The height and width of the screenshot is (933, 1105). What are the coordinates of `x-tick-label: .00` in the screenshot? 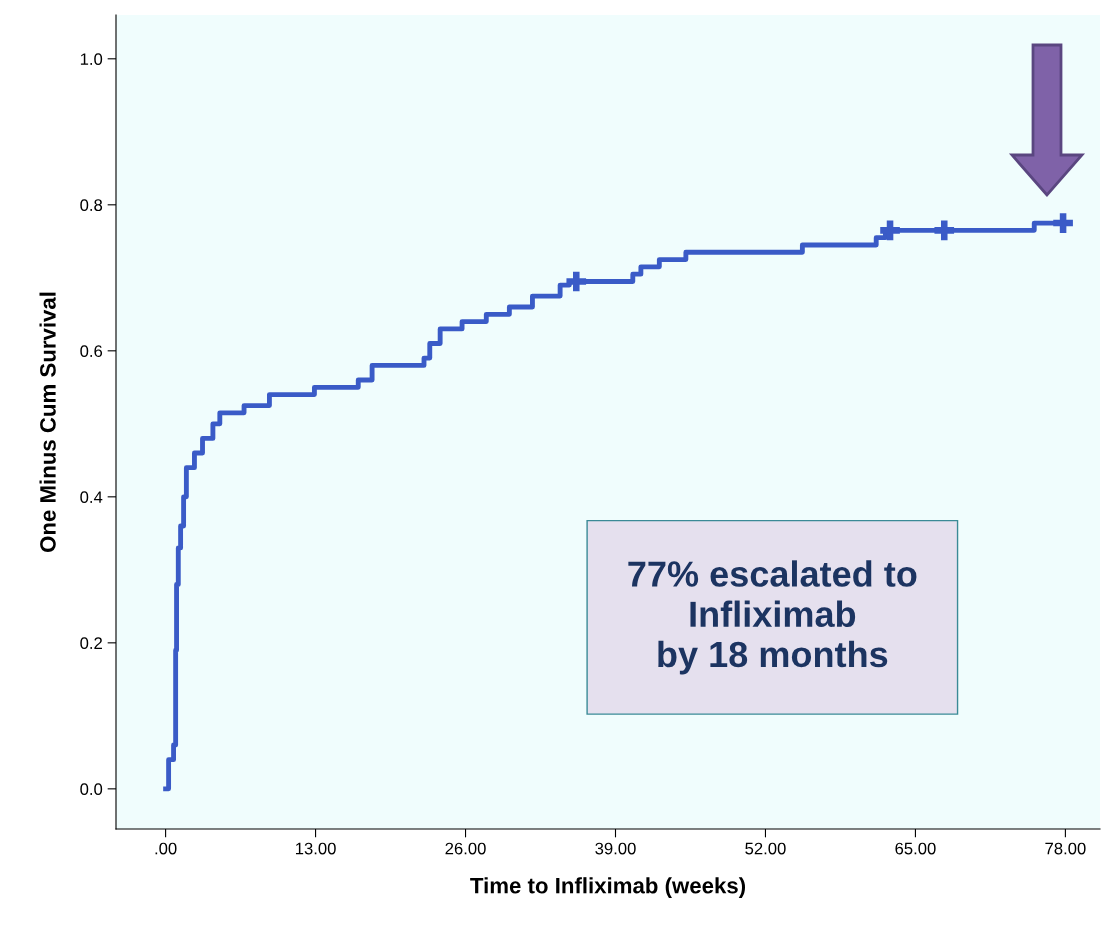 It's located at (166, 848).